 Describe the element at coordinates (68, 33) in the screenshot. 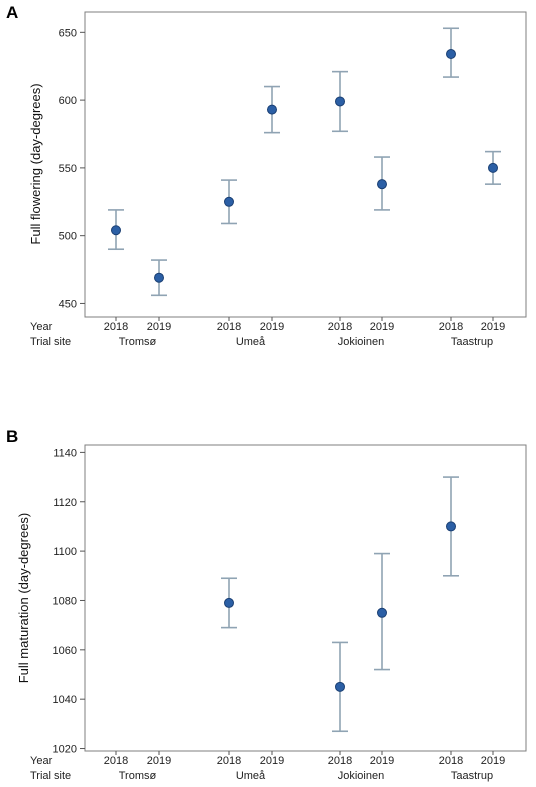

I see `y-tick-label: 650` at that location.